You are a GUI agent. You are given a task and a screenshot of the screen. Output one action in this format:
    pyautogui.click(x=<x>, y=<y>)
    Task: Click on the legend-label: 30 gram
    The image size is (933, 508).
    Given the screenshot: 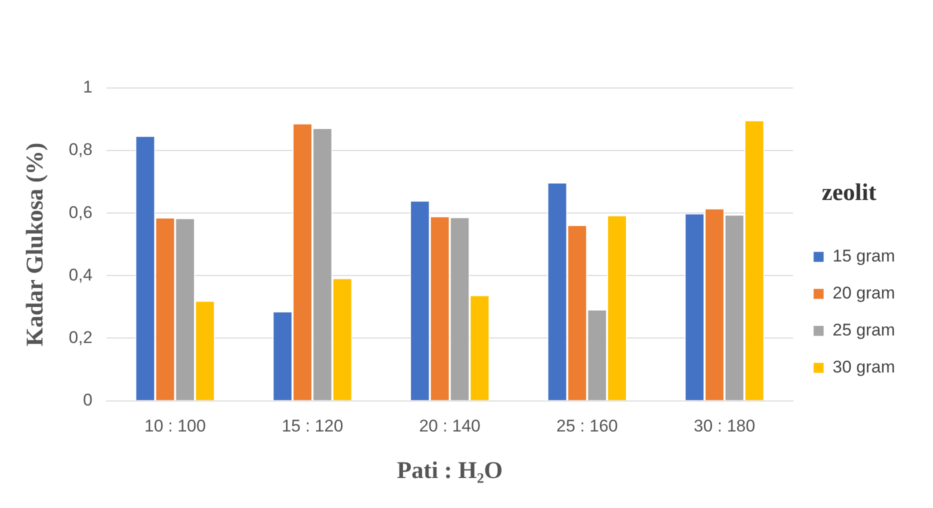 What is the action you would take?
    pyautogui.click(x=864, y=367)
    